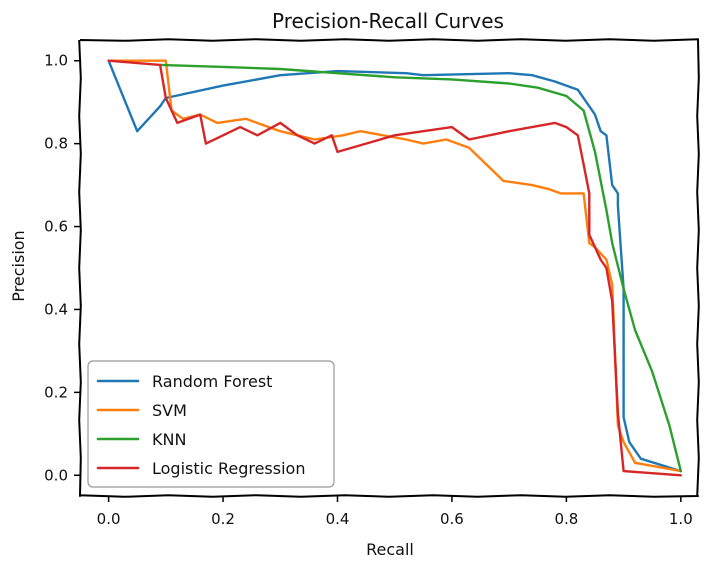 The image size is (710, 569). I want to click on legend-label: KNN, so click(169, 439).